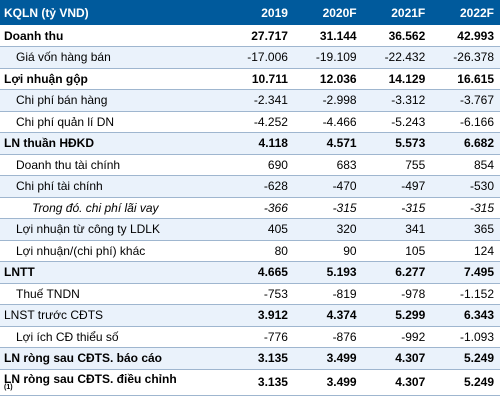 The image size is (500, 420). I want to click on row-value: 341, so click(397, 229).